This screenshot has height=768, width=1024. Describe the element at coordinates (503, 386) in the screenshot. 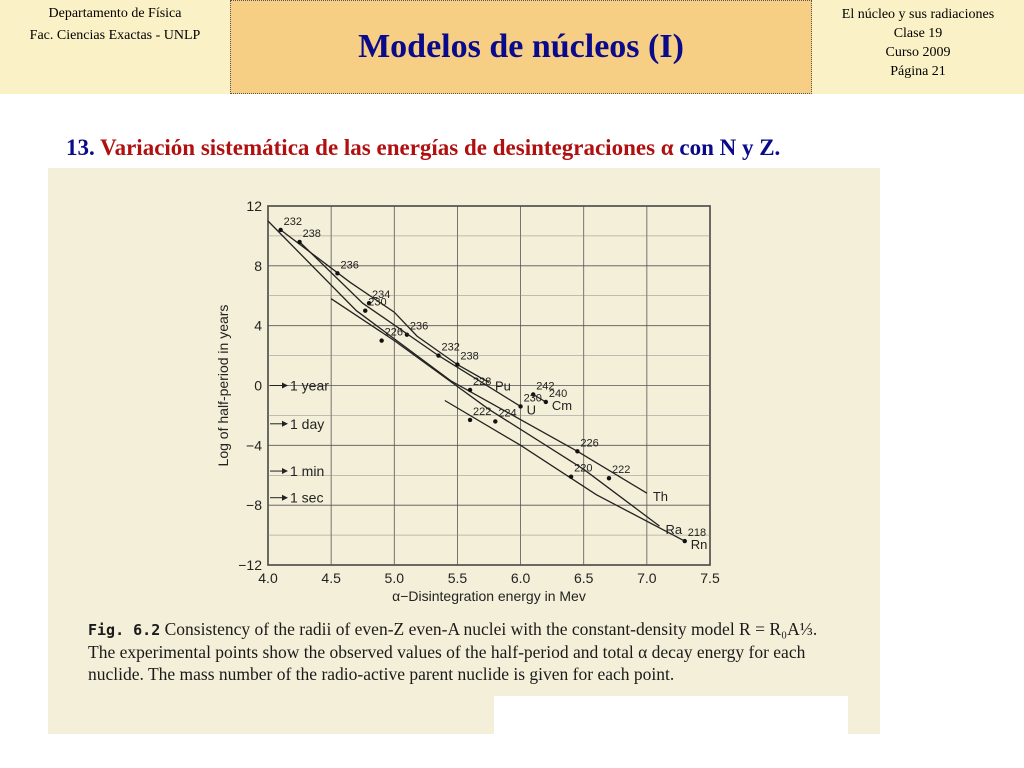

I see `series-label: Pu` at that location.